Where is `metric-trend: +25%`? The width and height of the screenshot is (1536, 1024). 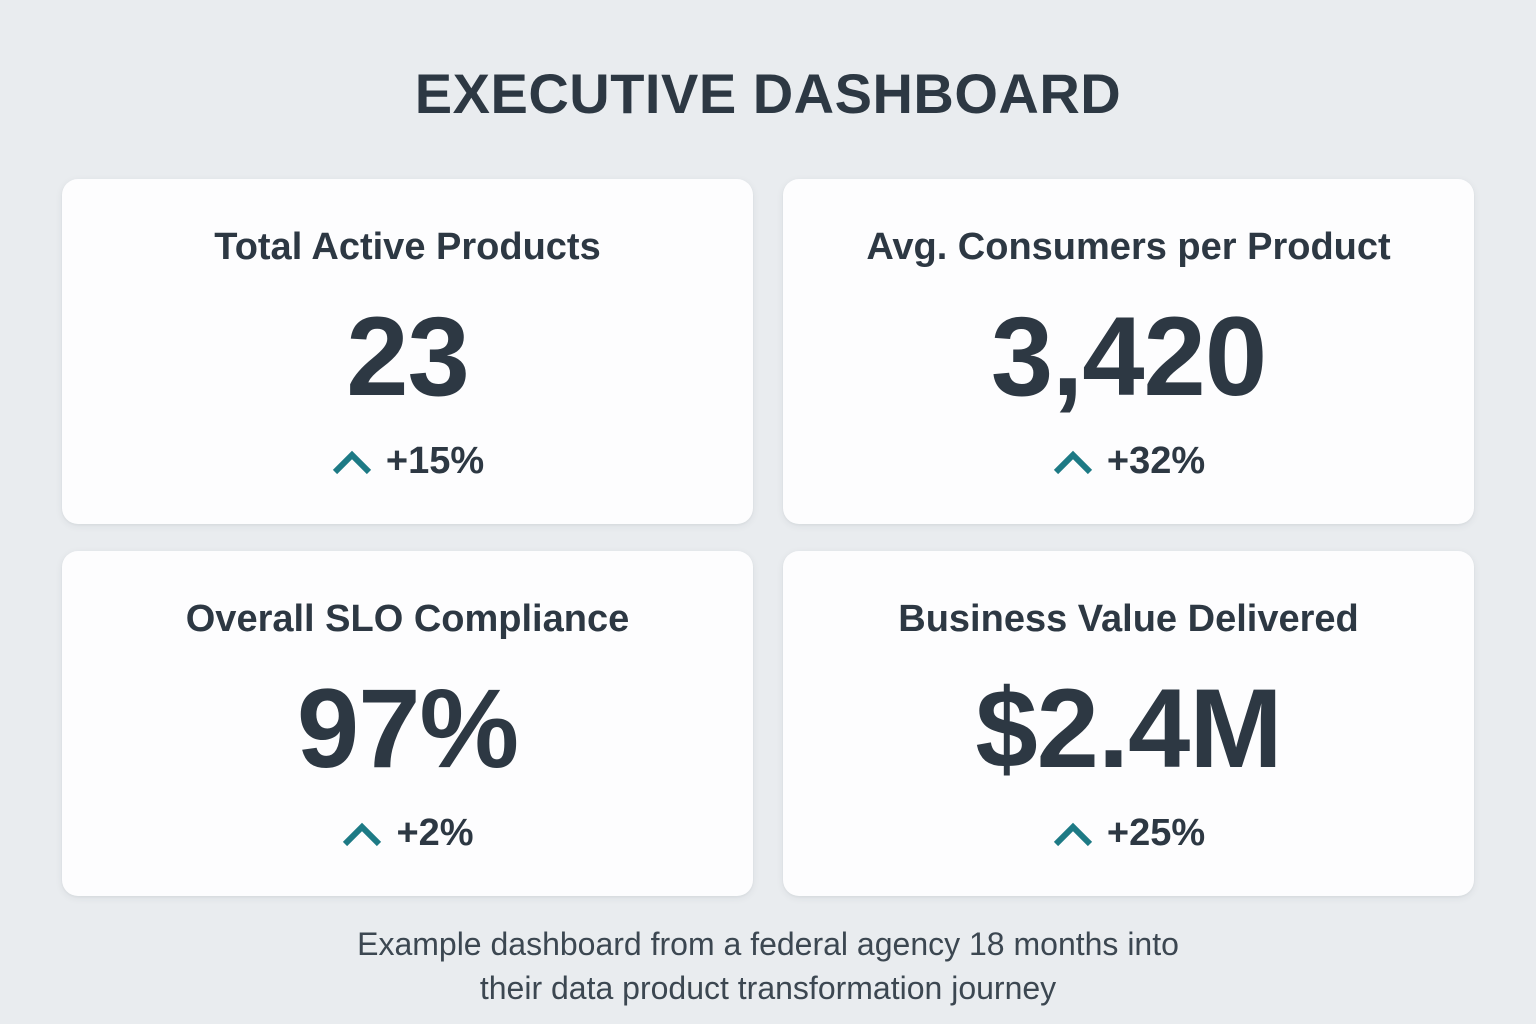
metric-trend: +25% is located at coordinates (1128, 833).